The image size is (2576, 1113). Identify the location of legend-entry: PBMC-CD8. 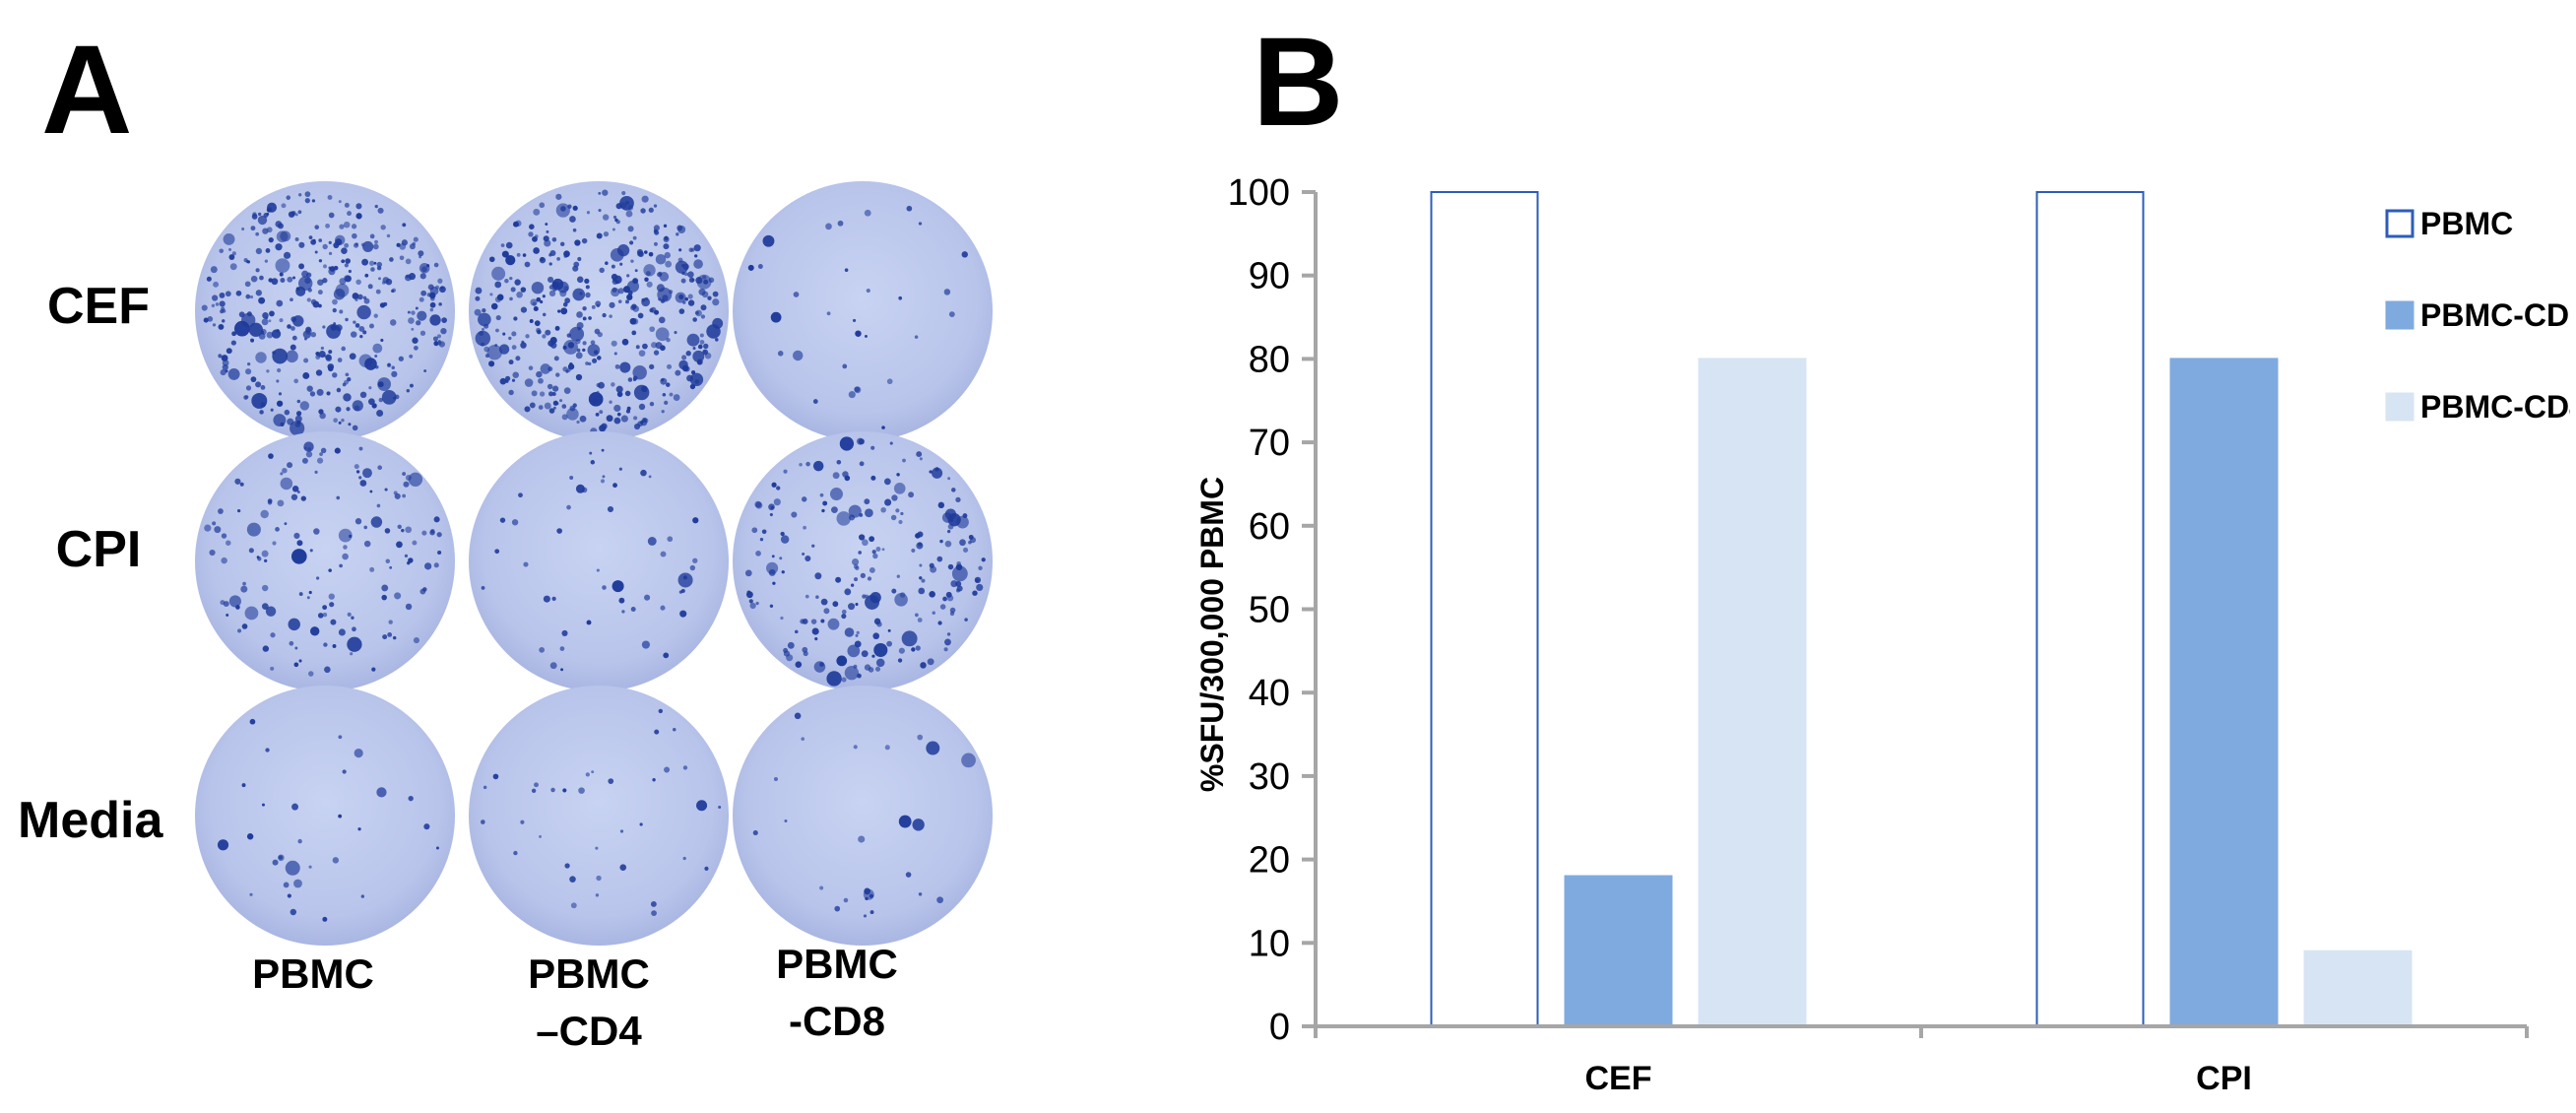
(2477, 315).